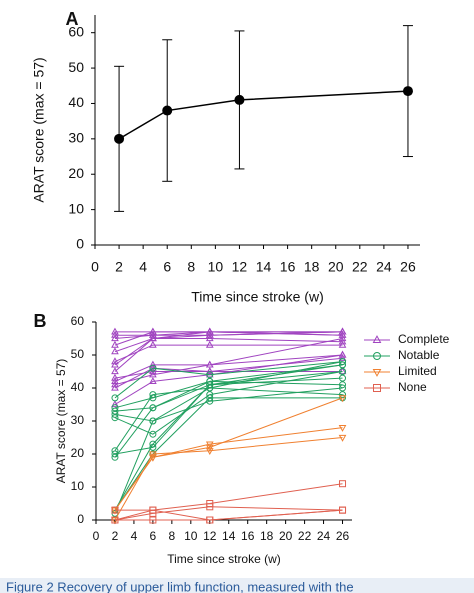 Image resolution: width=474 pixels, height=593 pixels. Describe the element at coordinates (288, 267) in the screenshot. I see `x-tick-label: 16` at that location.